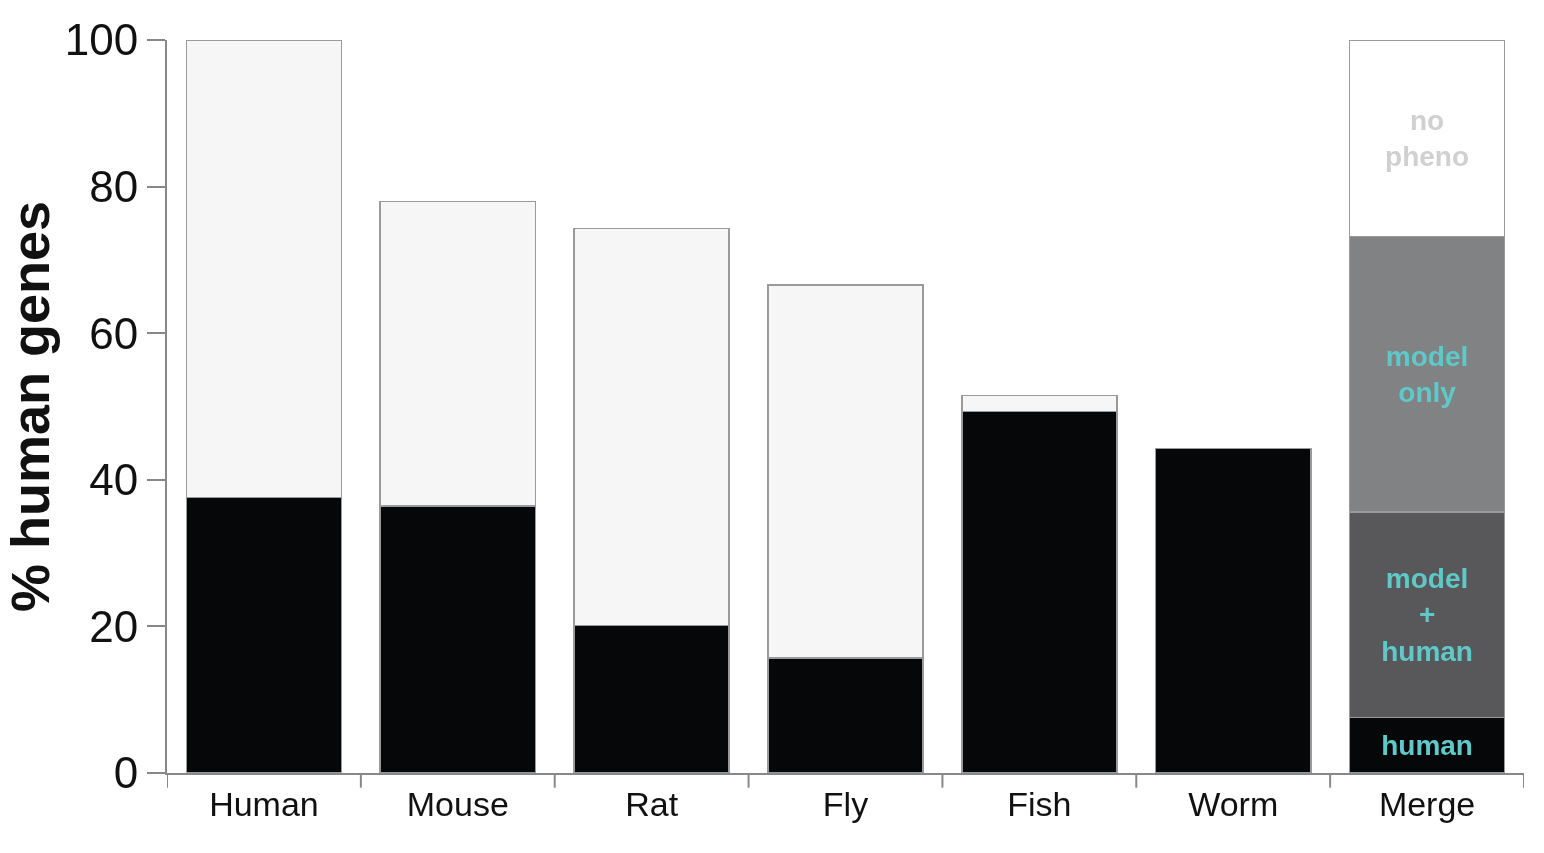 The width and height of the screenshot is (1544, 853). I want to click on x-tick-label: Human, so click(264, 803).